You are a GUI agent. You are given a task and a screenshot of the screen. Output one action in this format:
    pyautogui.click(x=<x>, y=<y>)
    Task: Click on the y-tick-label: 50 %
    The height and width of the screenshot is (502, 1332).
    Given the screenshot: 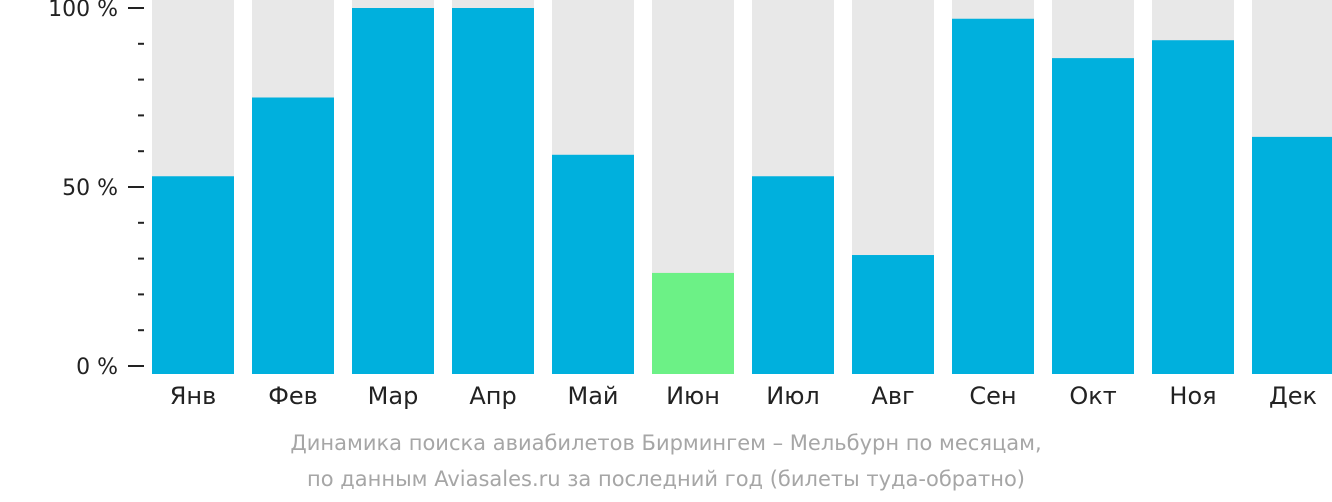 What is the action you would take?
    pyautogui.click(x=90, y=188)
    